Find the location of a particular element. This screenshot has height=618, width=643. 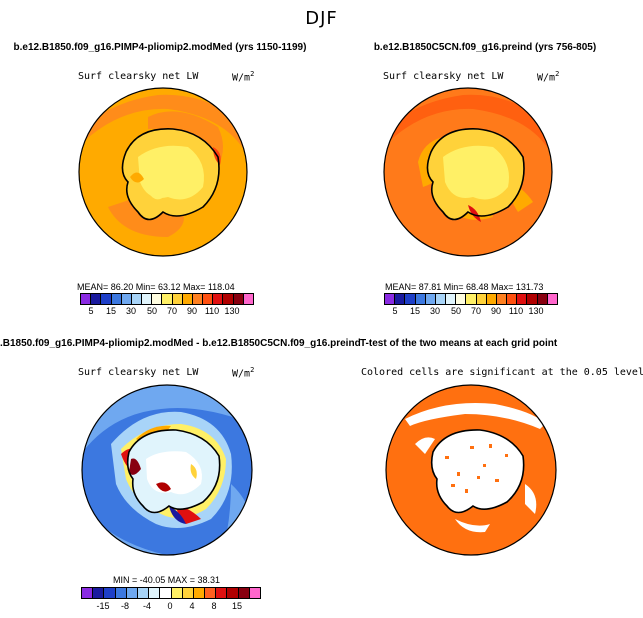

figure-title: DJF is located at coordinates (321, 18).